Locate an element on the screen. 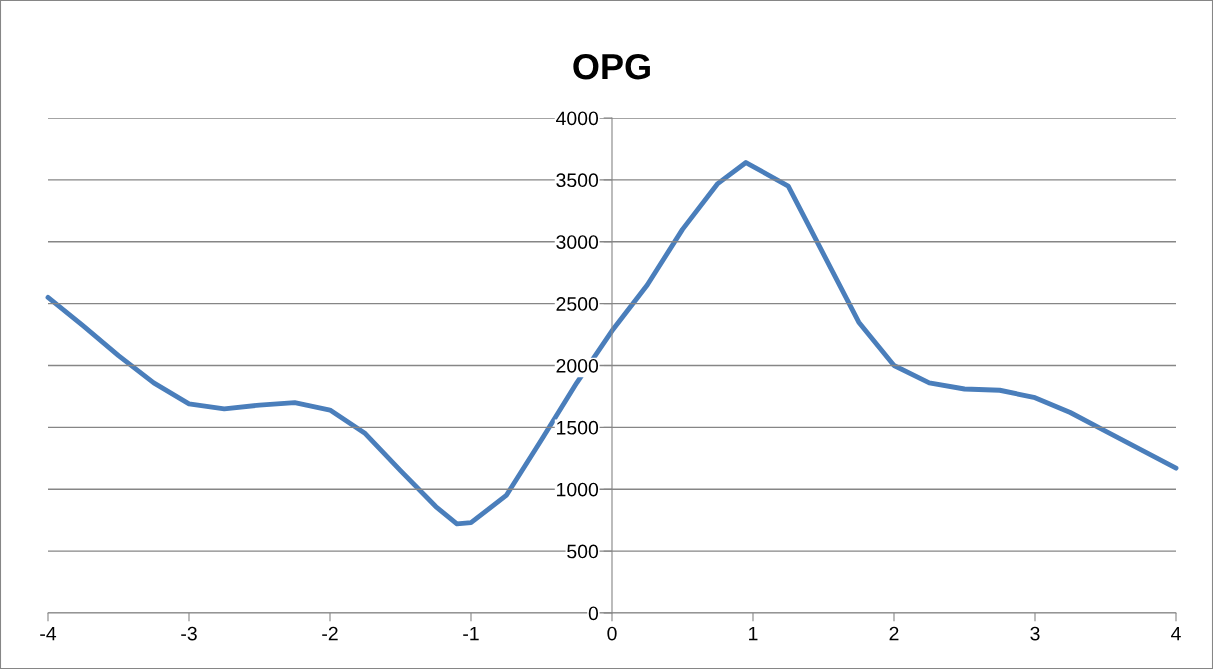 Image resolution: width=1213 pixels, height=669 pixels. y-tick-label: 2000 is located at coordinates (577, 365).